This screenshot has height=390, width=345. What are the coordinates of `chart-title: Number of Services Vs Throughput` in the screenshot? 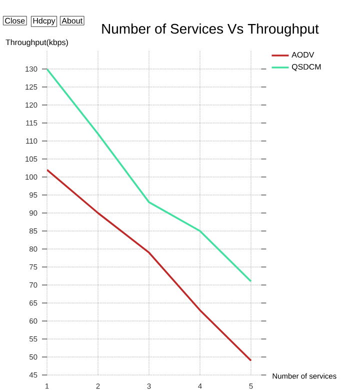 It's located at (210, 29).